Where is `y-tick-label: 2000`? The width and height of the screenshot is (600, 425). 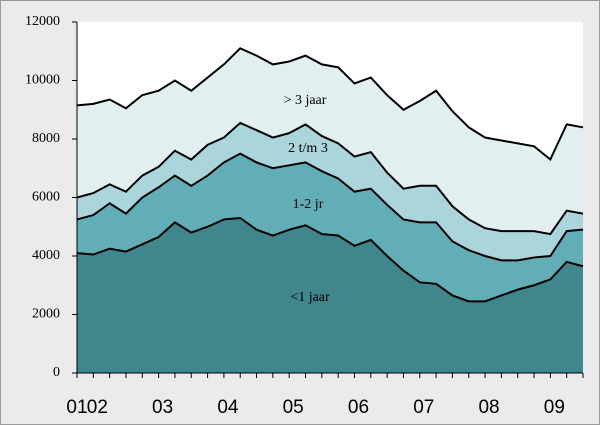 y-tick-label: 2000 is located at coordinates (46, 314).